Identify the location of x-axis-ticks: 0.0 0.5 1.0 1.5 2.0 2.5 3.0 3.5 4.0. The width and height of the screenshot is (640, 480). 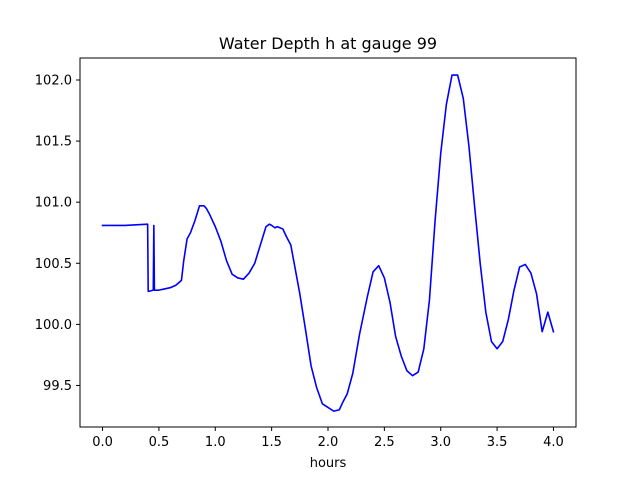
(328, 438).